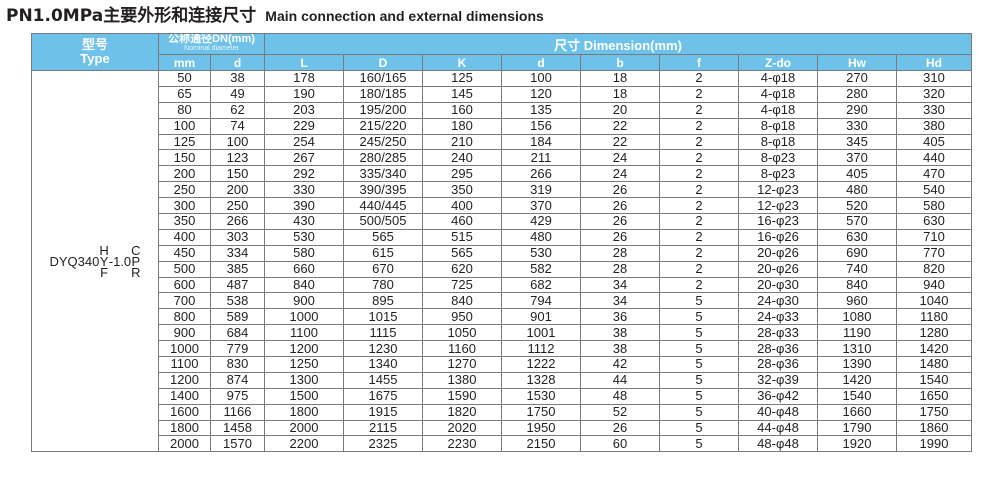 The image size is (1000, 492). Describe the element at coordinates (778, 253) in the screenshot. I see `table-cell: 20-φ26` at that location.